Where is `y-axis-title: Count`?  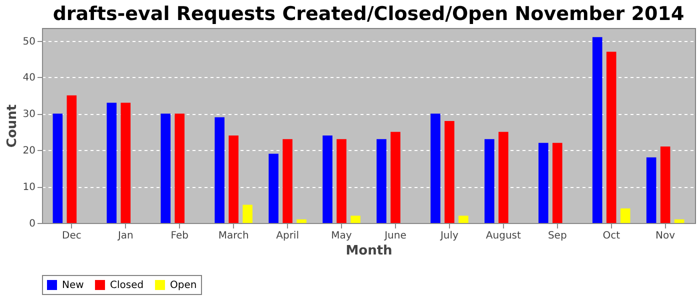
y-axis-title: Count is located at coordinates (12, 126).